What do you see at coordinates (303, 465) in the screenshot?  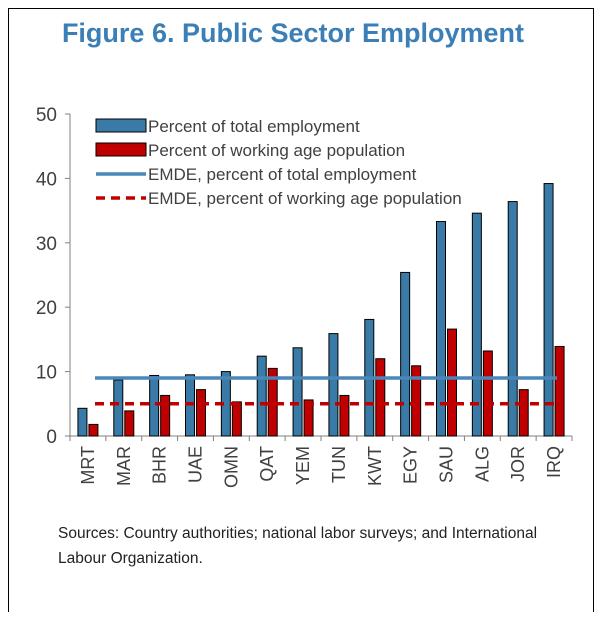 I see `x-tick-label: YEM` at bounding box center [303, 465].